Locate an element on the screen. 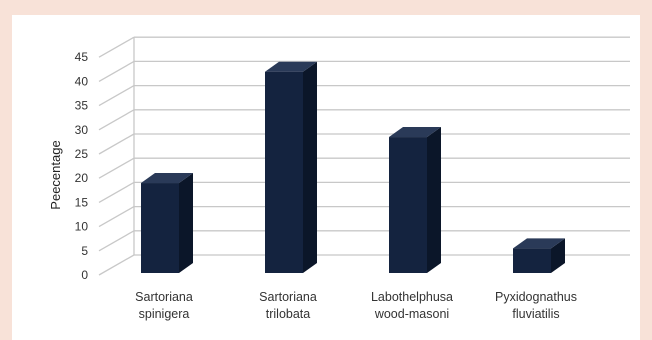  y-axis-ticks: 0 5 10 15 20 25 30 35 40 45 is located at coordinates (82, 166).